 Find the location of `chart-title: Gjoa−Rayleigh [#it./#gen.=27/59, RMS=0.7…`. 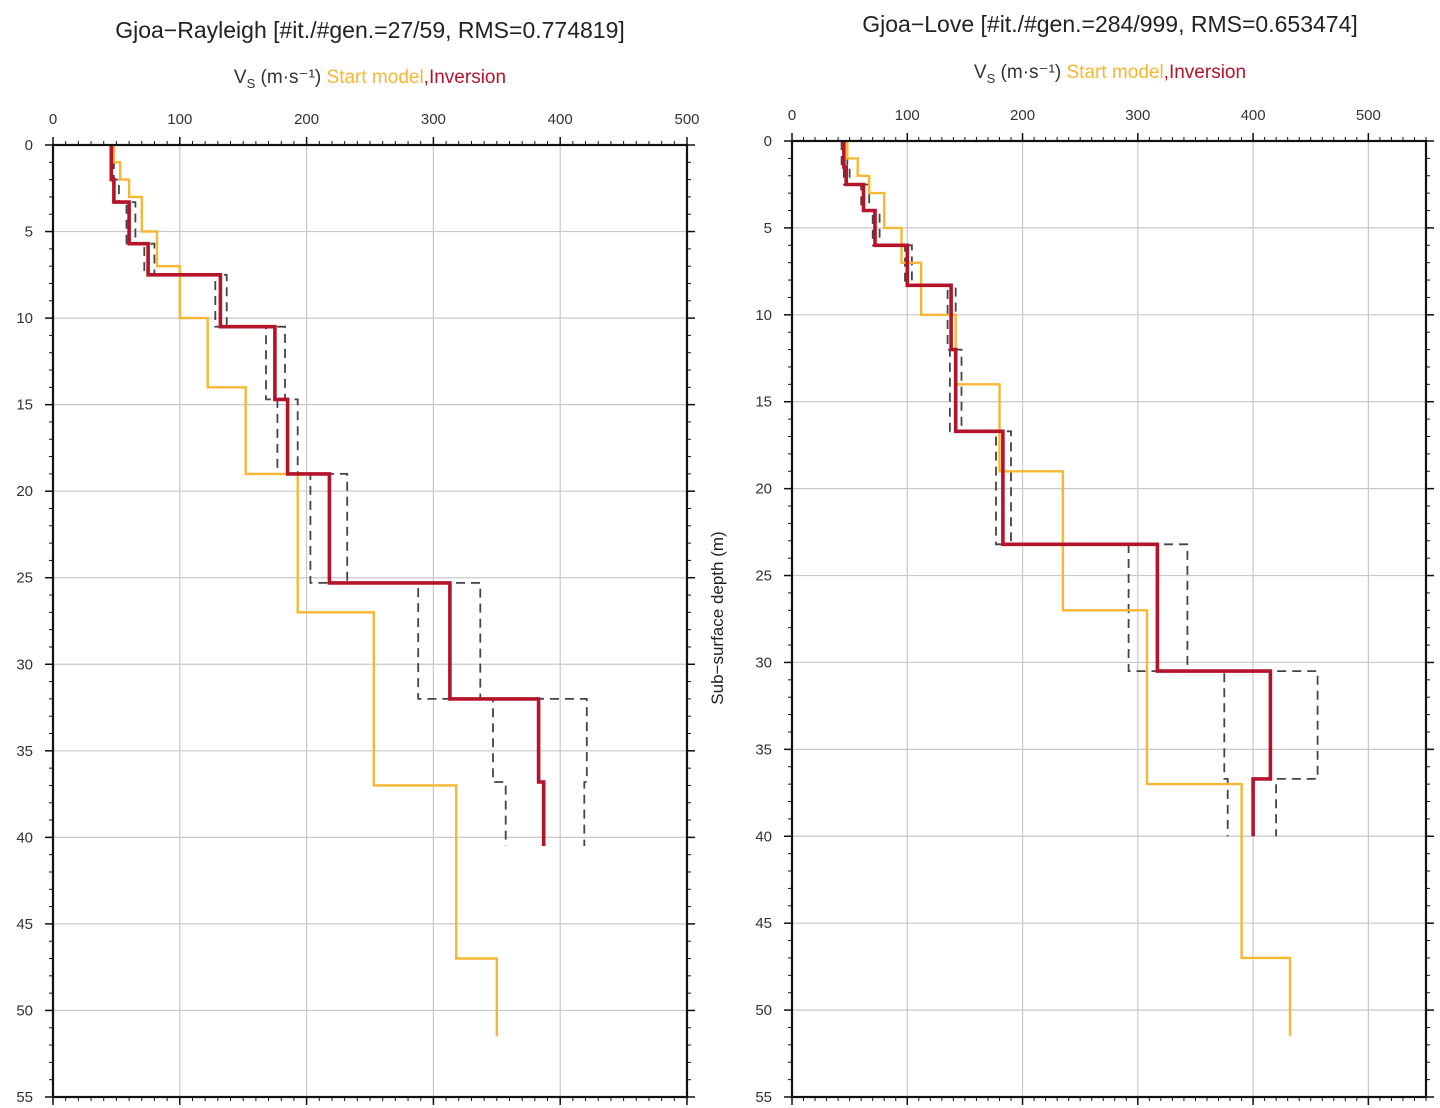

chart-title: Gjoa−Rayleigh [#it./#gen.=27/59, RMS=0.7… is located at coordinates (370, 30).